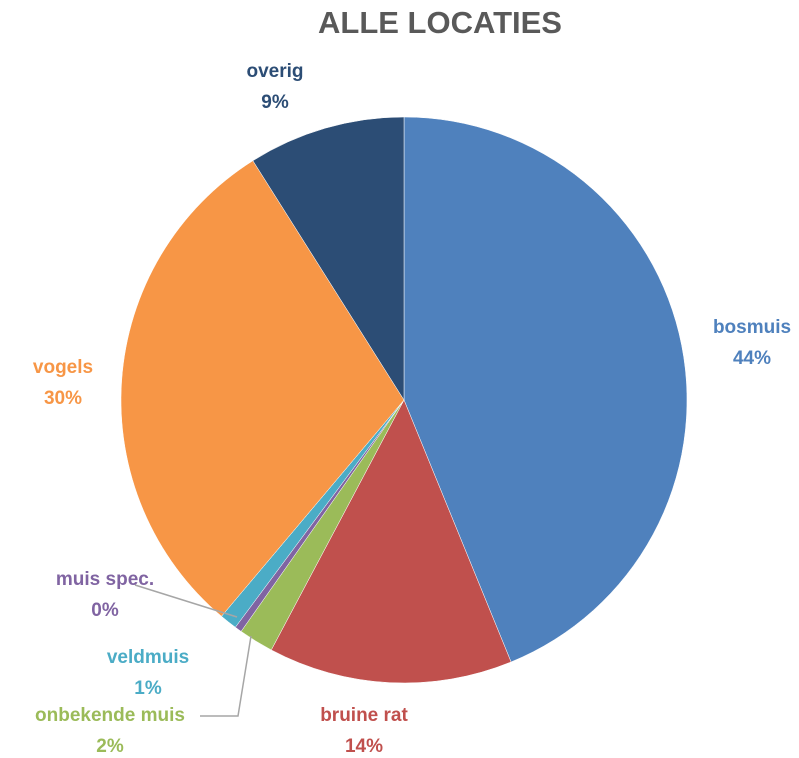  Describe the element at coordinates (63, 367) in the screenshot. I see `slice-label: vogels` at that location.